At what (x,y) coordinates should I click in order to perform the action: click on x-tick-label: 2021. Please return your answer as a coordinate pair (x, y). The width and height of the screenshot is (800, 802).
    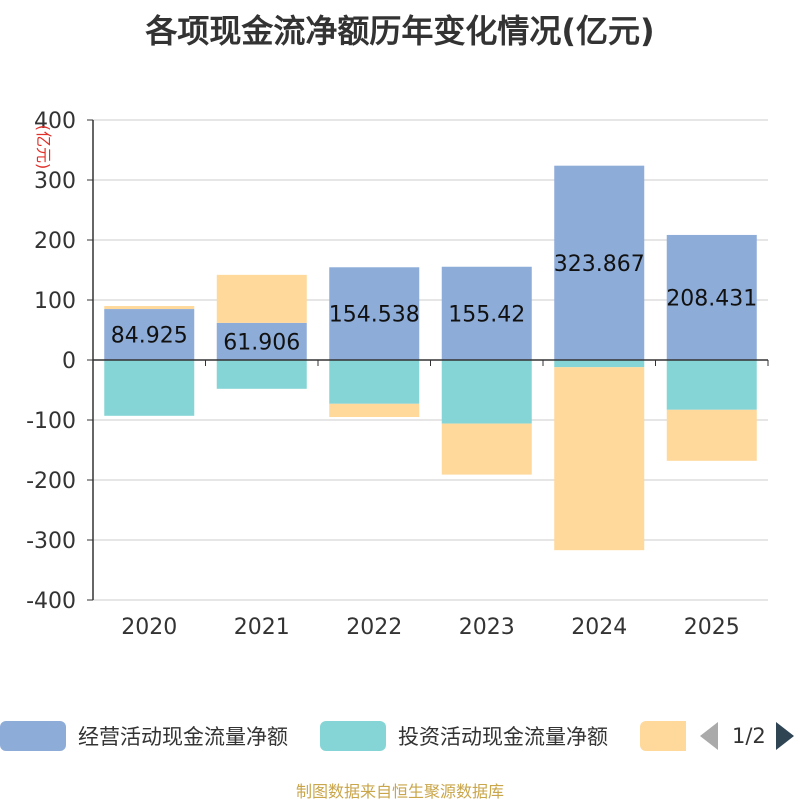
    Looking at the image, I should click on (262, 627).